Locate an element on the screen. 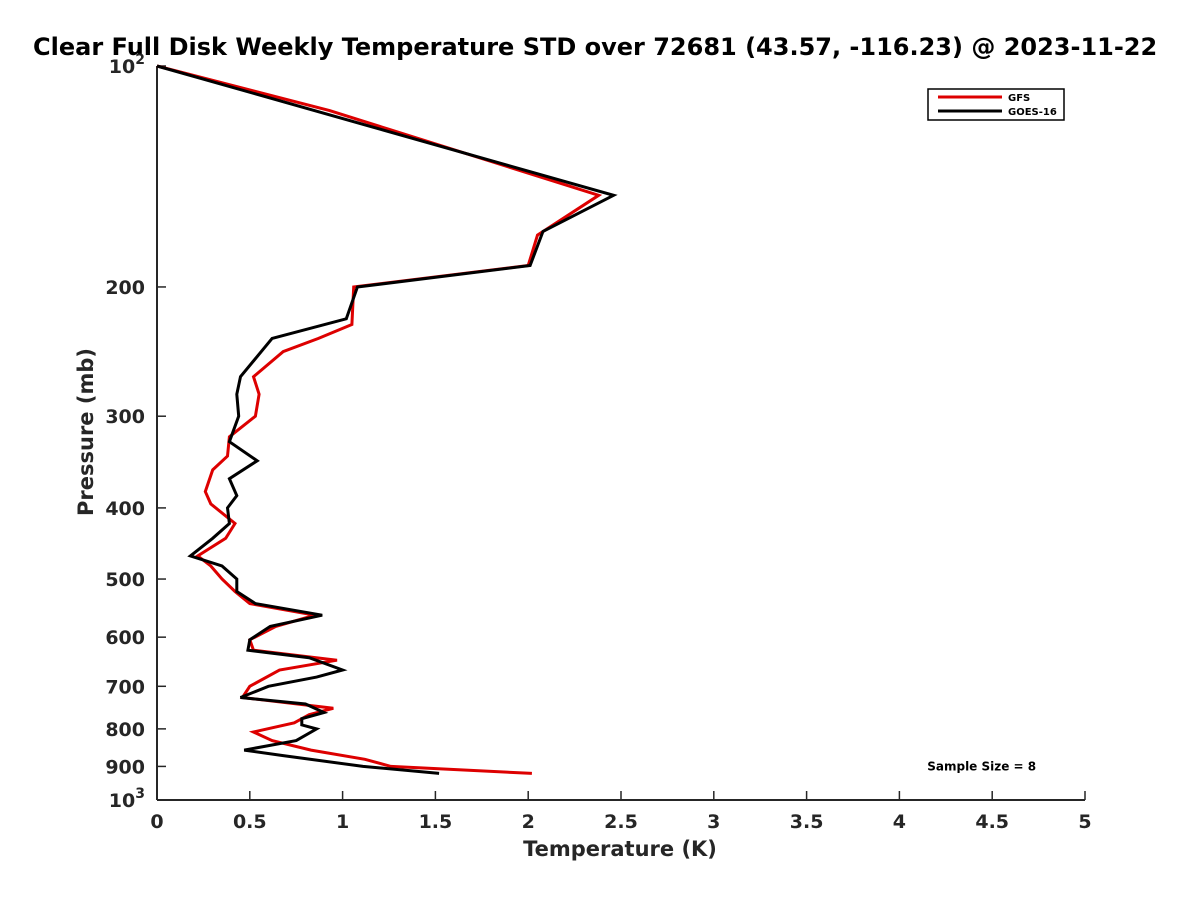  y-tick-label: 600 is located at coordinates (125, 638).